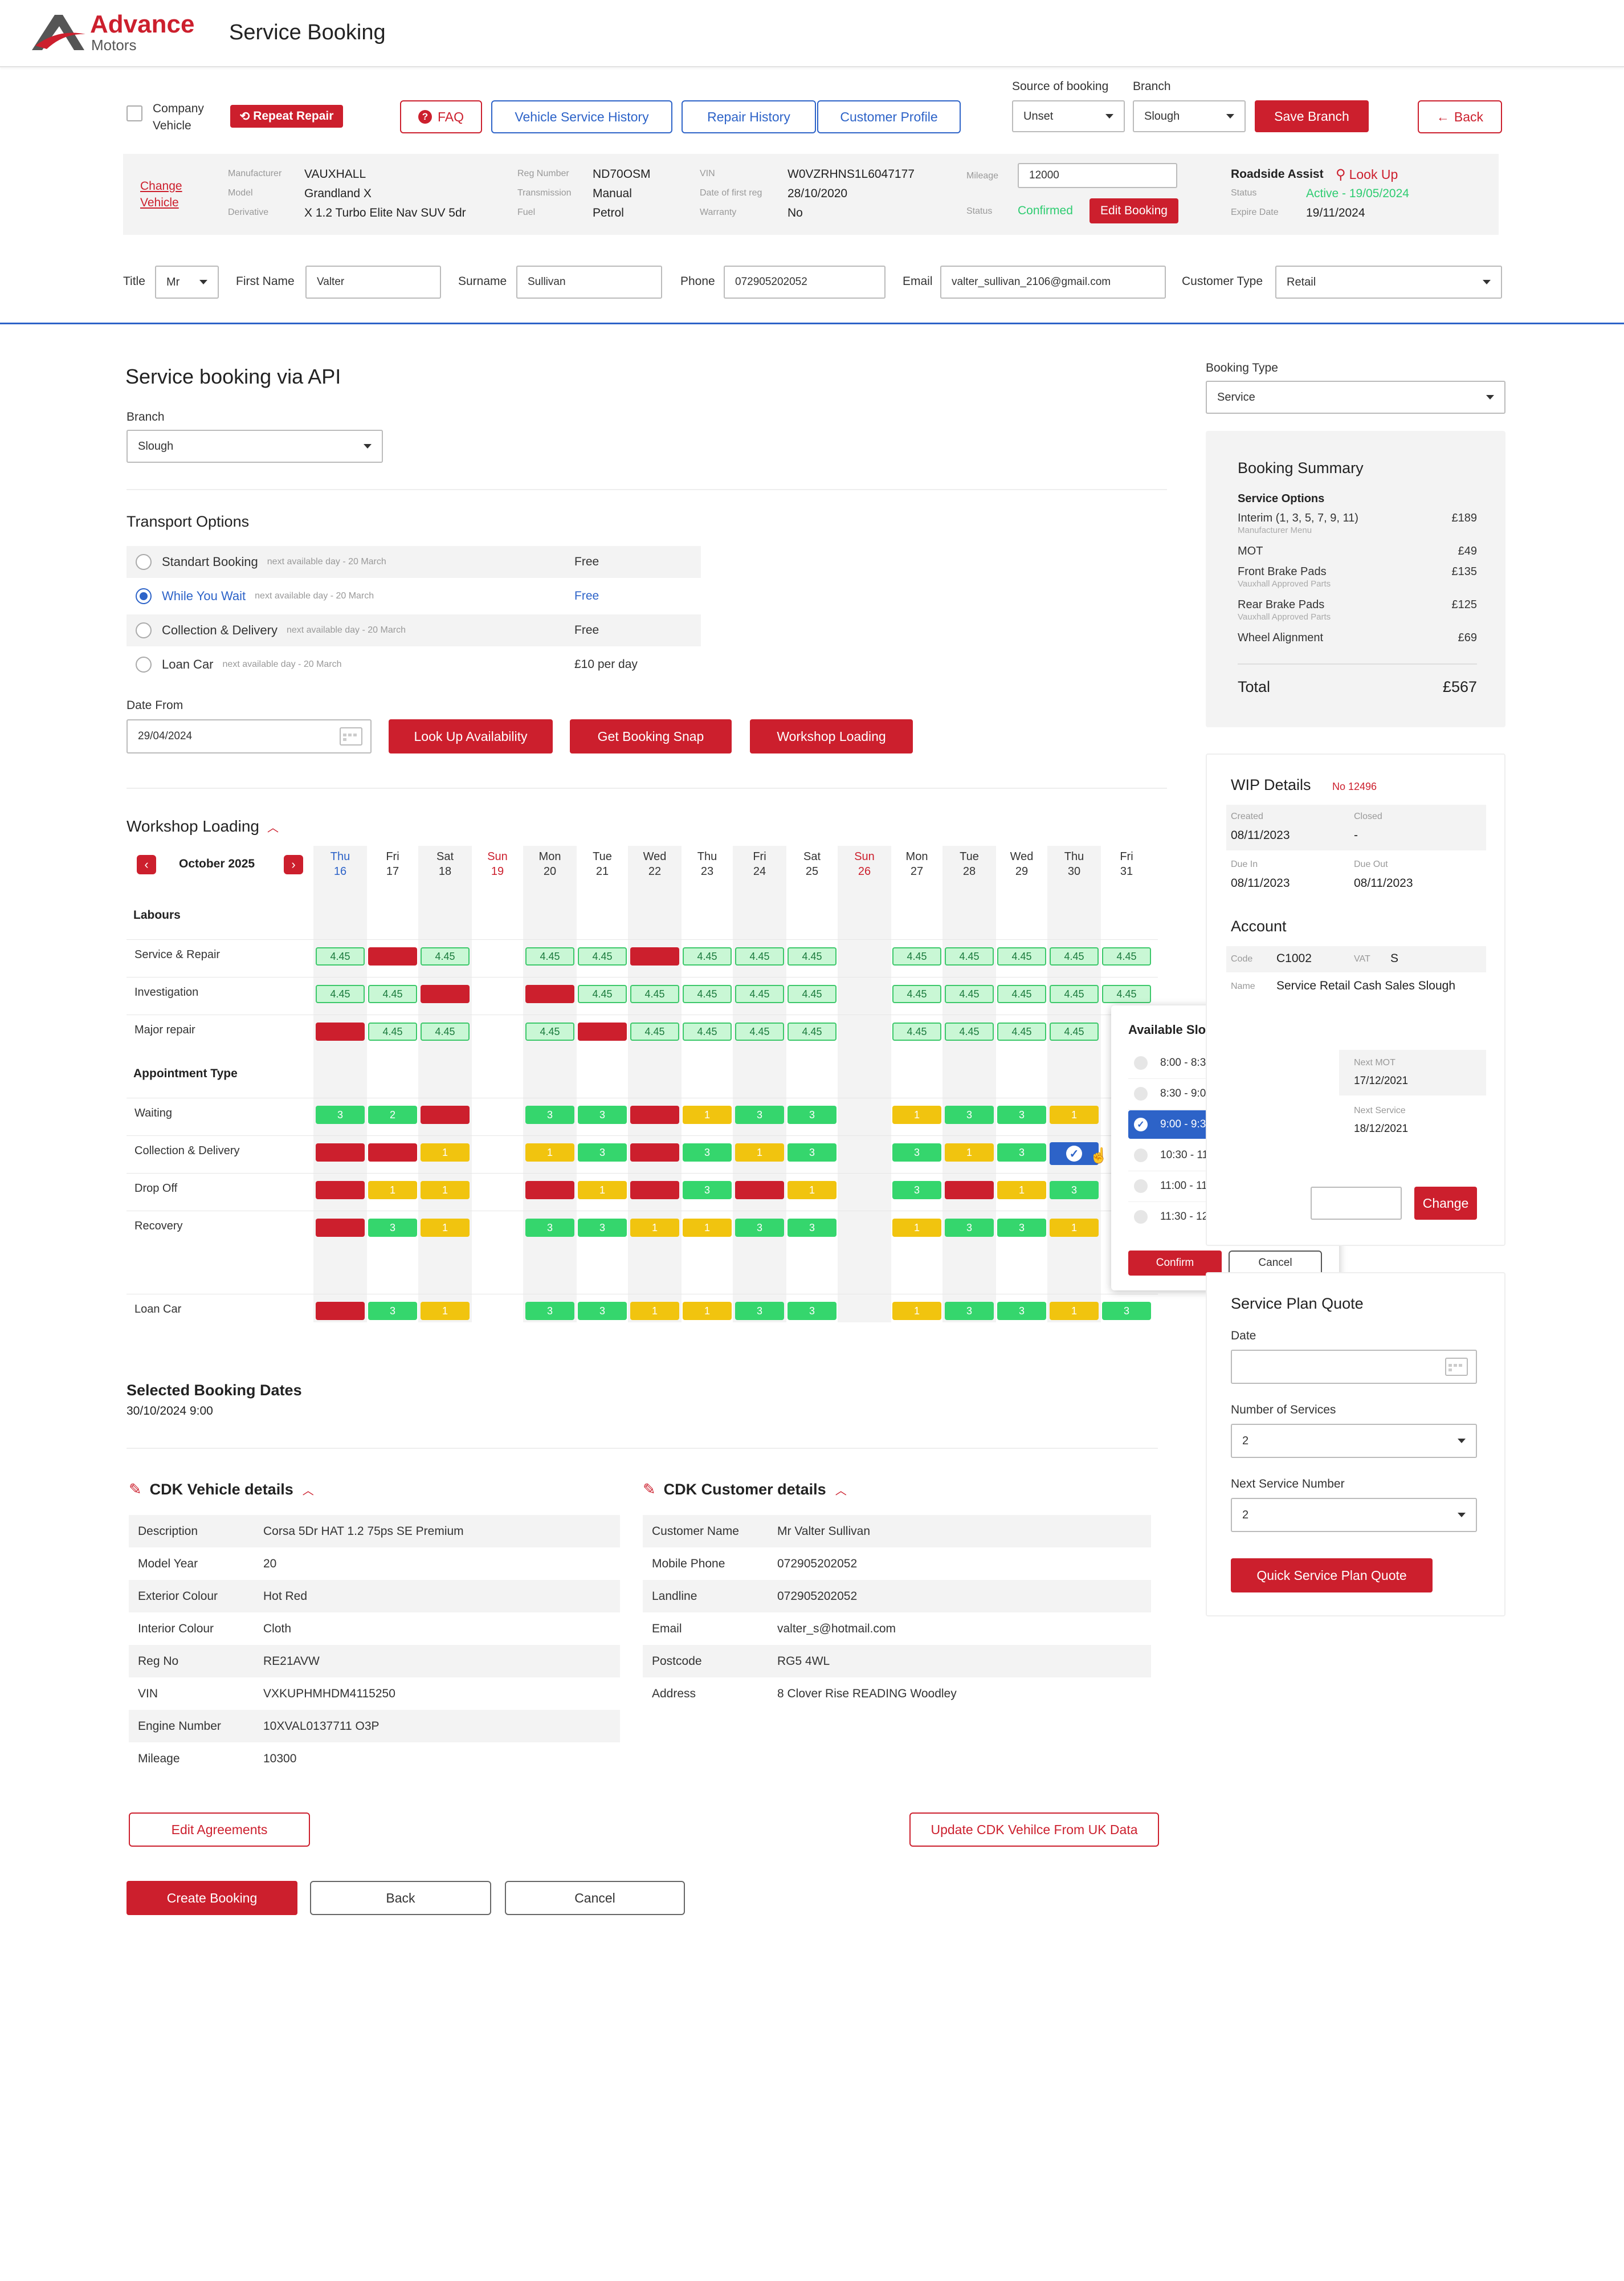 Image resolution: width=1624 pixels, height=2281 pixels. Describe the element at coordinates (603, 864) in the screenshot. I see `day-header: Tue 21` at that location.